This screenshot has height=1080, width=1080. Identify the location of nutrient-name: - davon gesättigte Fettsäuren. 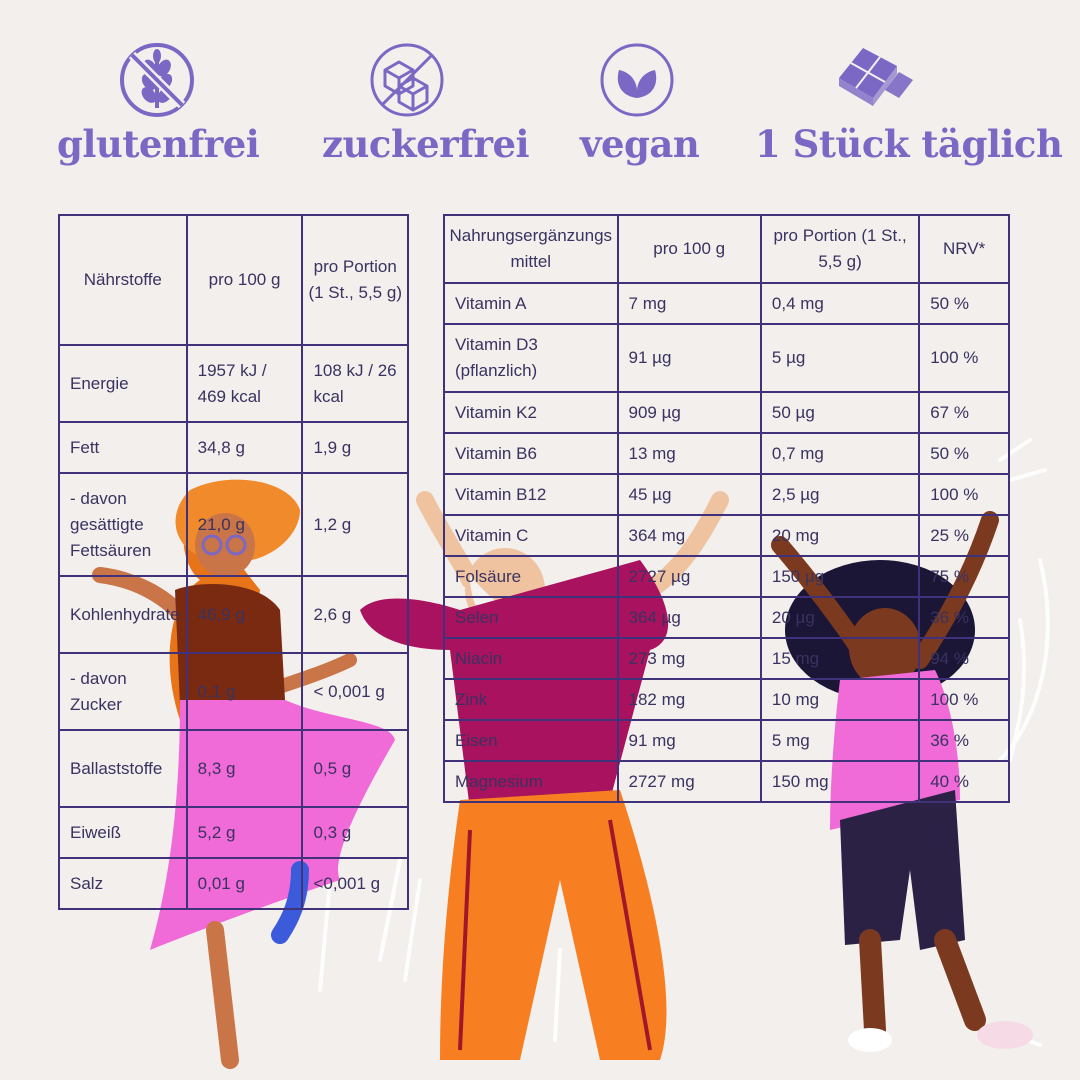
(123, 524).